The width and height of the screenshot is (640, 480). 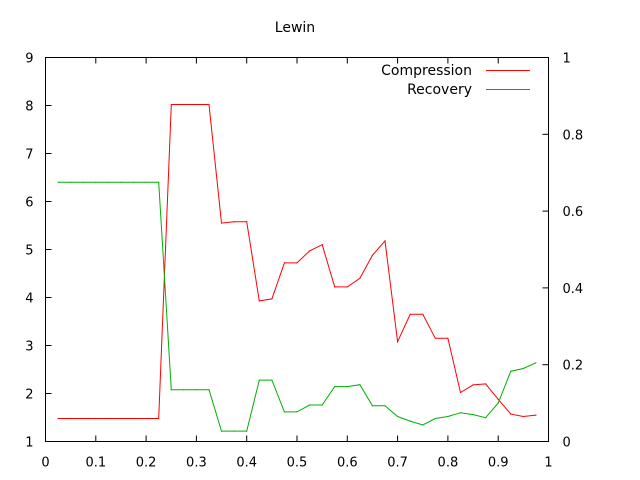 I want to click on legend-label-compression: Compression, so click(x=426, y=71).